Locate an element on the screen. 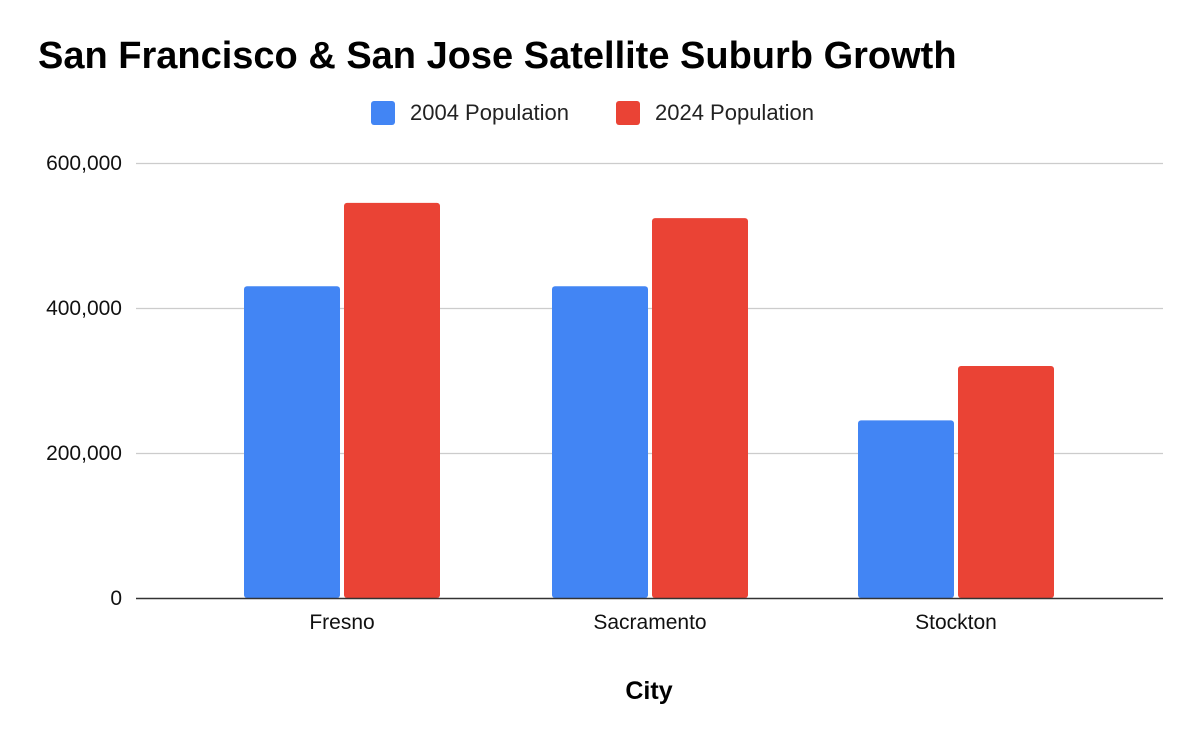  x-category-label: Fresno is located at coordinates (341, 622).